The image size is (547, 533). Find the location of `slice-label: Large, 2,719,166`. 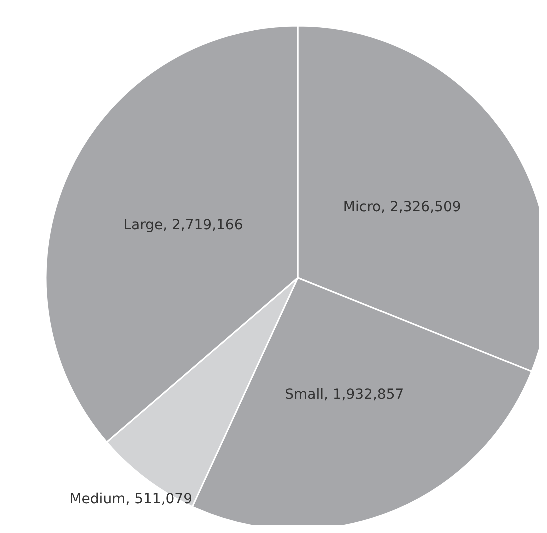

slice-label: Large, 2,719,166 is located at coordinates (184, 225).